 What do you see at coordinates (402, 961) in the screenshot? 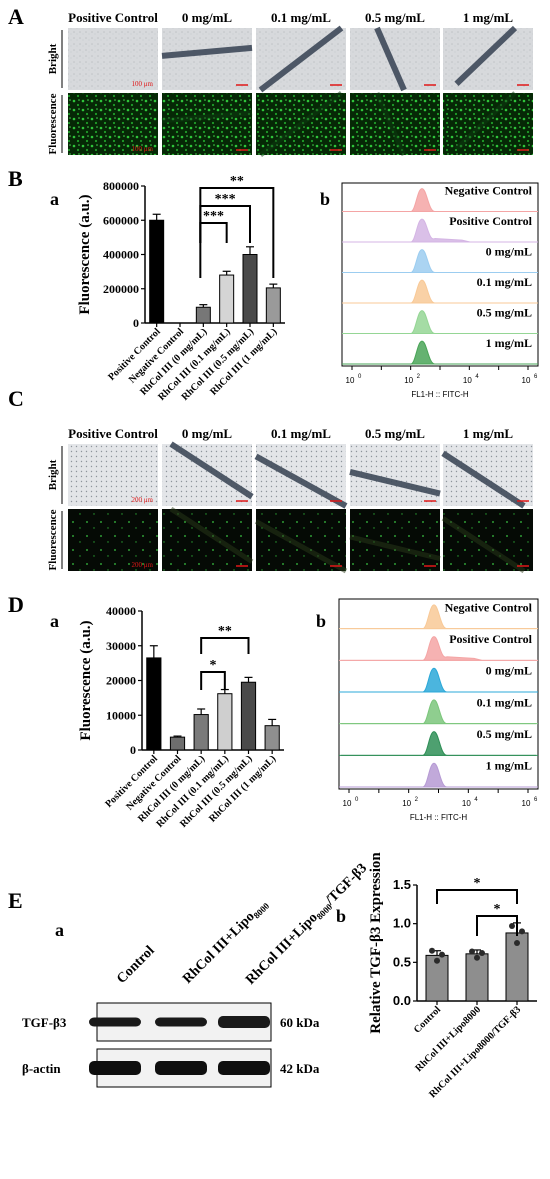
I see `y-tick-label: 0.5` at bounding box center [402, 961].